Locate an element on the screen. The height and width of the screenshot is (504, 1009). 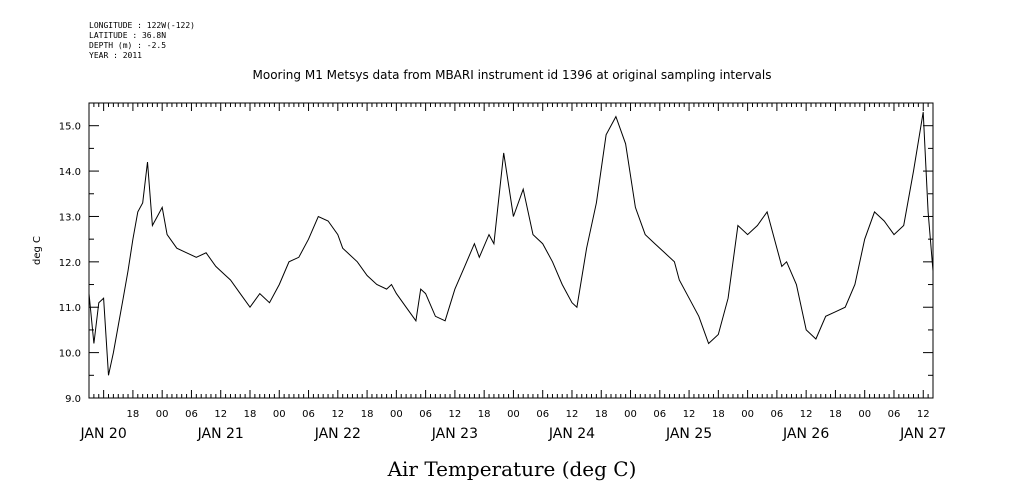
longitude-label: LONGITUDE : 122W(-122) is located at coordinates (142, 25).